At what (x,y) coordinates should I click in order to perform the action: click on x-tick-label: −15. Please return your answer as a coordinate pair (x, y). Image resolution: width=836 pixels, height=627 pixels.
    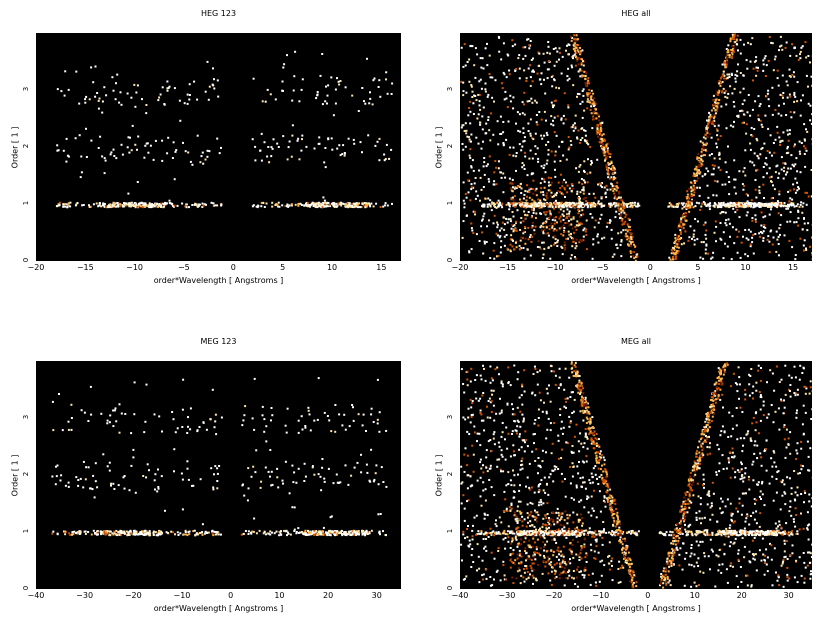
    Looking at the image, I should click on (85, 267).